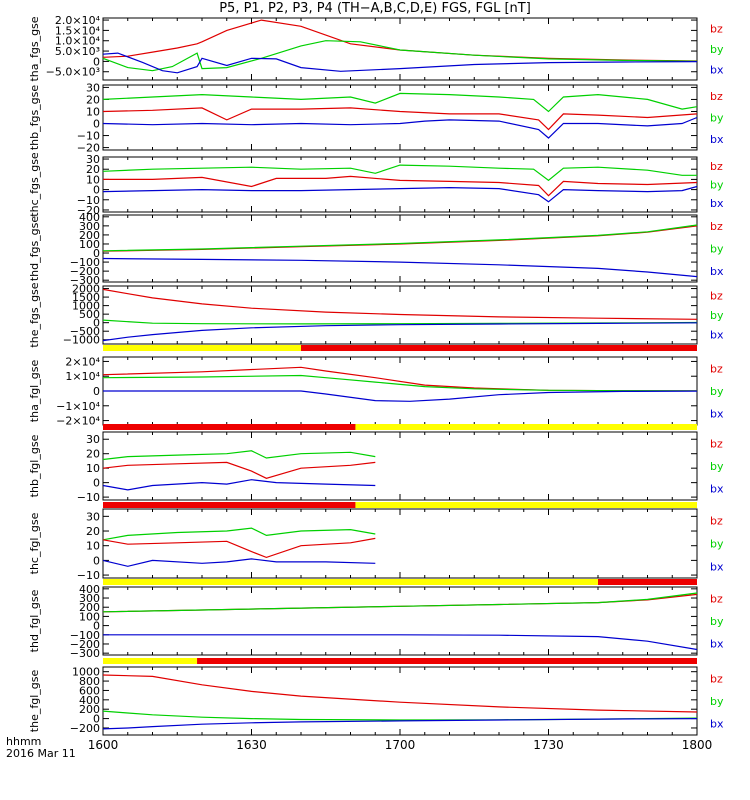  Describe the element at coordinates (89, 616) in the screenshot. I see `y-tick-label: 100` at that location.